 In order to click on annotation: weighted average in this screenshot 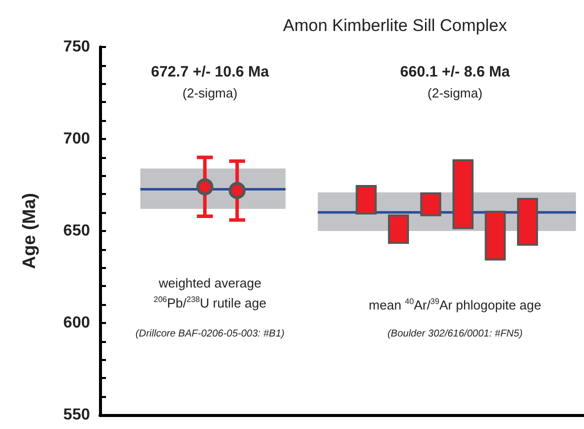, I will do `click(210, 283)`.